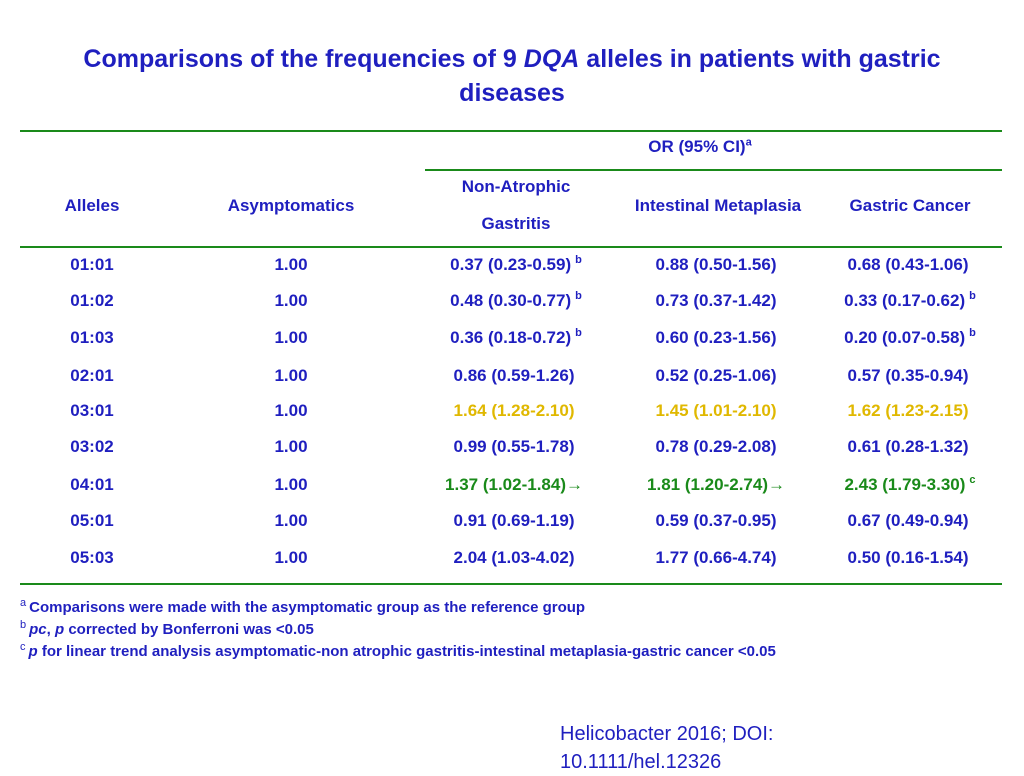 Image resolution: width=1024 pixels, height=776 pixels. Describe the element at coordinates (700, 146) in the screenshot. I see `header-or-group: OR (95% CI)a` at that location.